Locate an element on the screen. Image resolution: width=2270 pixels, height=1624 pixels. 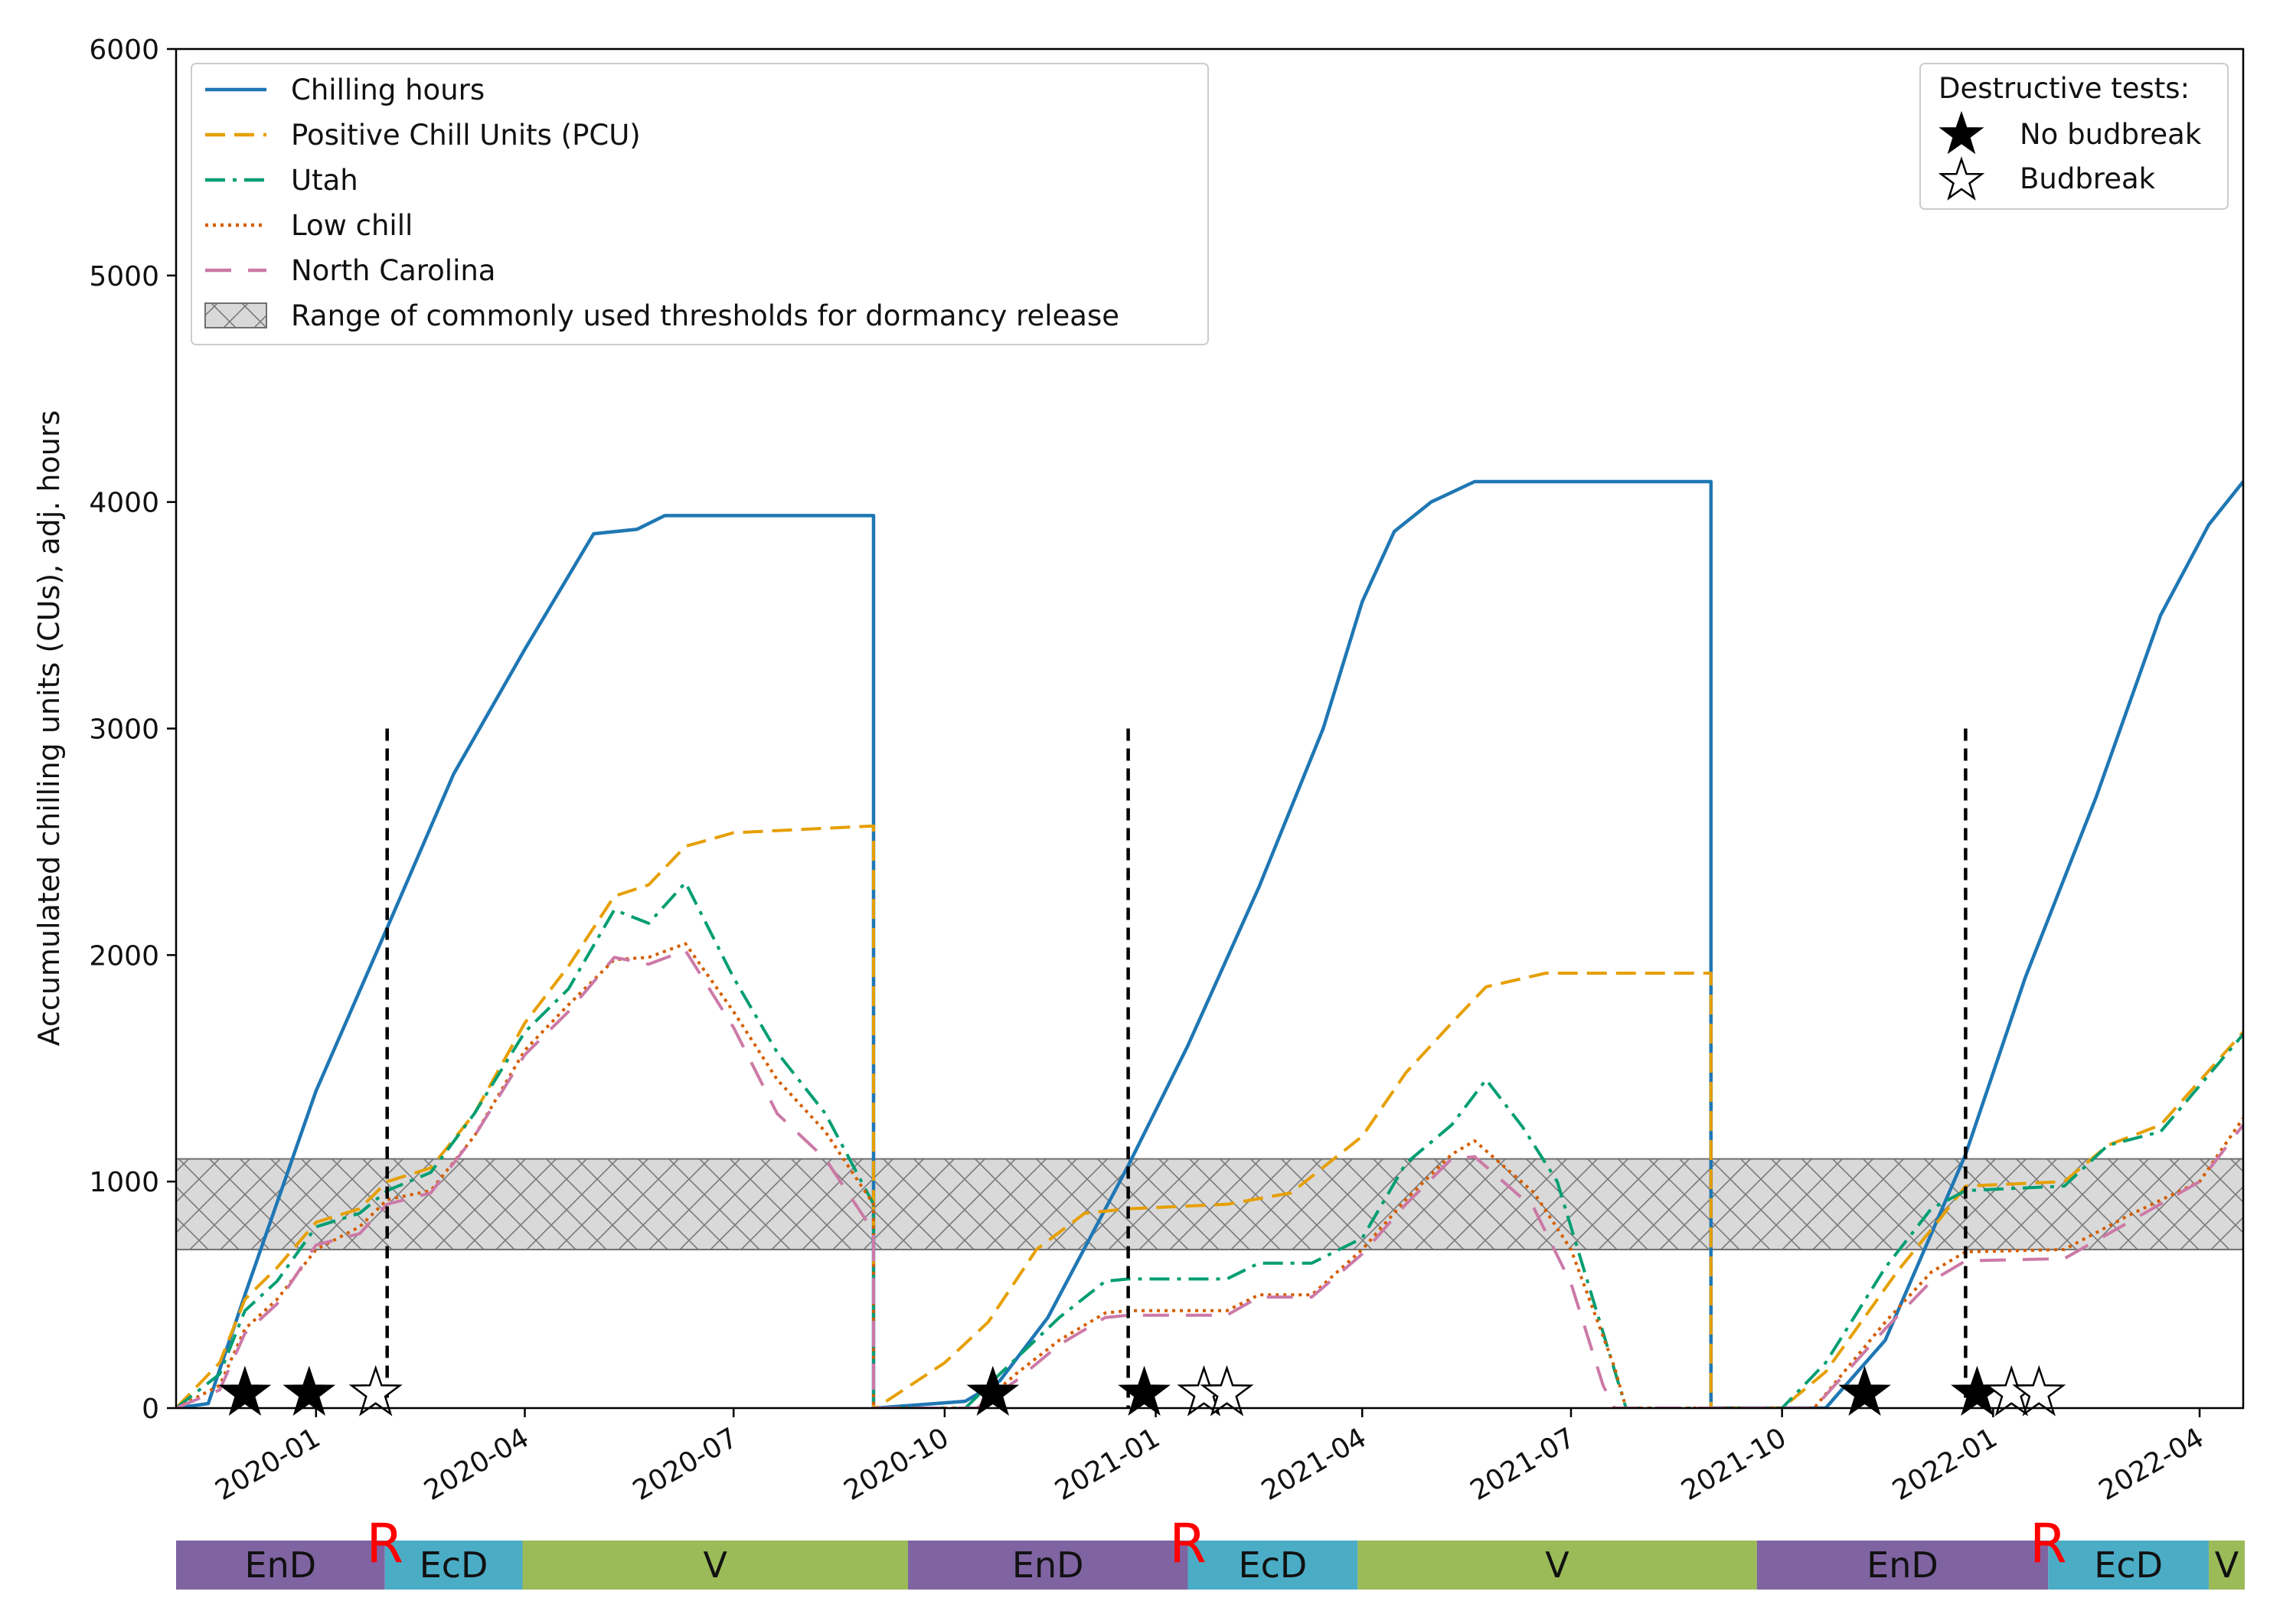
phase-label-8: EcD is located at coordinates (2128, 1565).